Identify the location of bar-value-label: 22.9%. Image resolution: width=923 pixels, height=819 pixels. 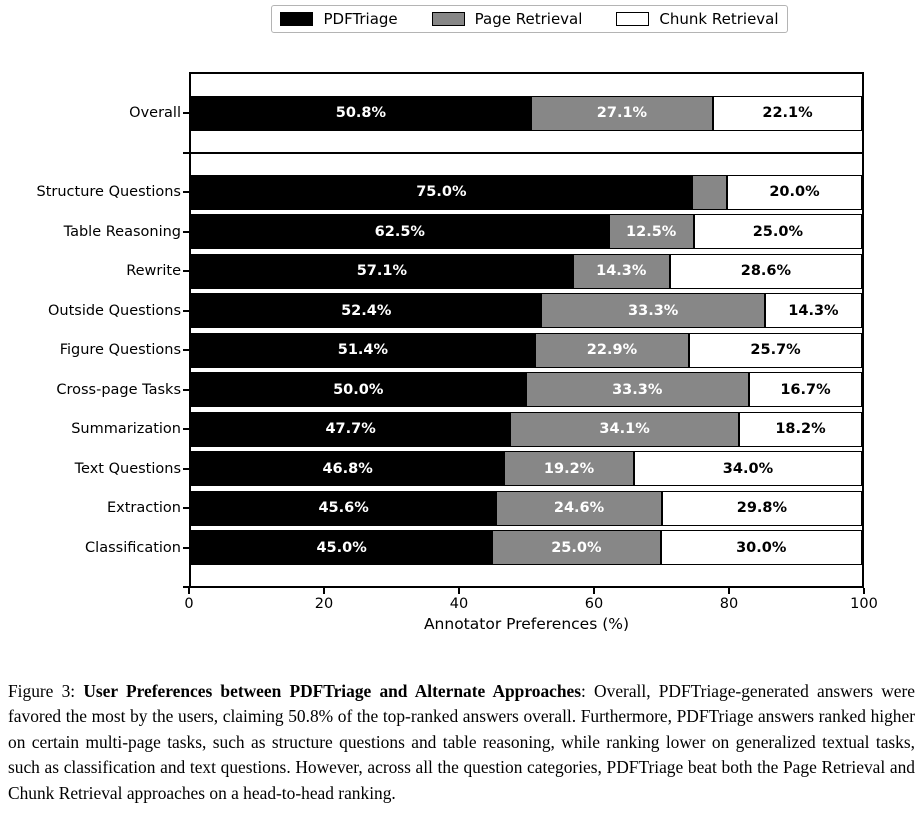
(612, 350).